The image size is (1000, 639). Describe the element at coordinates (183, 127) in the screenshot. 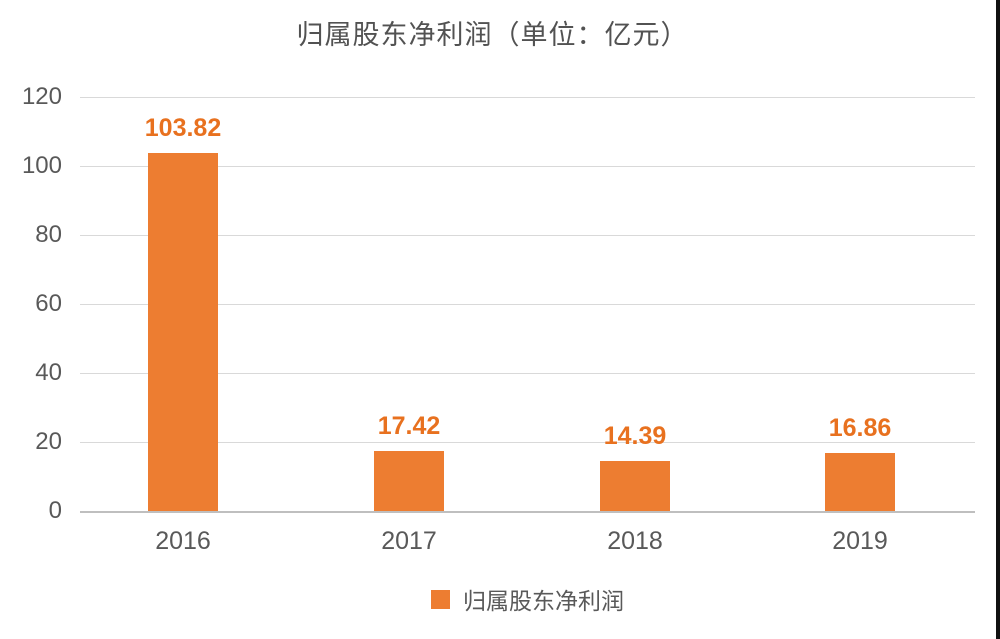

I see `value-label-2016: 103.82` at that location.